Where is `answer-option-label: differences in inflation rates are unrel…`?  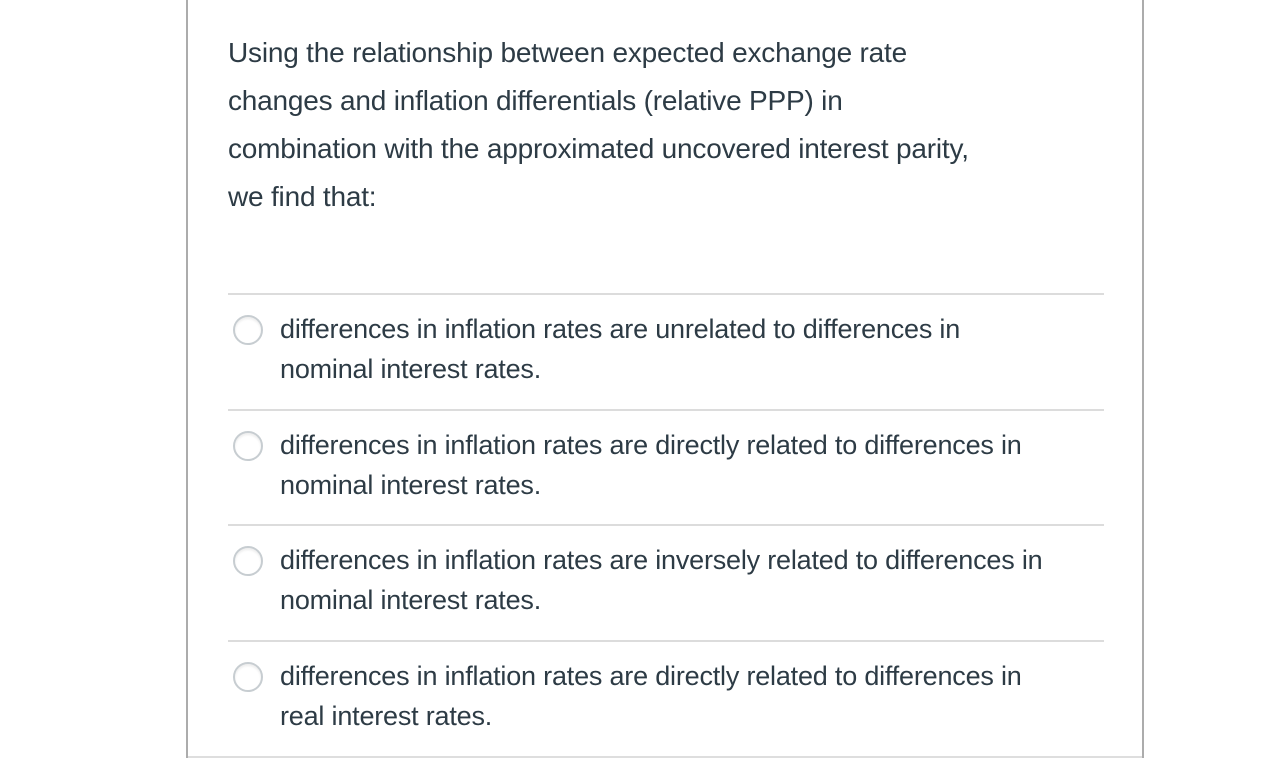
answer-option-label: differences in inflation rates are unrel… is located at coordinates (620, 349).